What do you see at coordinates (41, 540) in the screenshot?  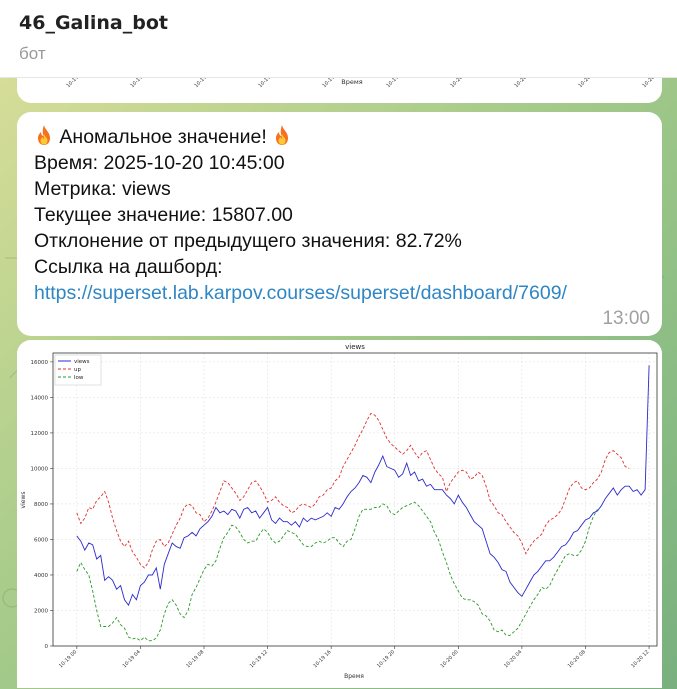 I see `y-tick-label: 6000` at bounding box center [41, 540].